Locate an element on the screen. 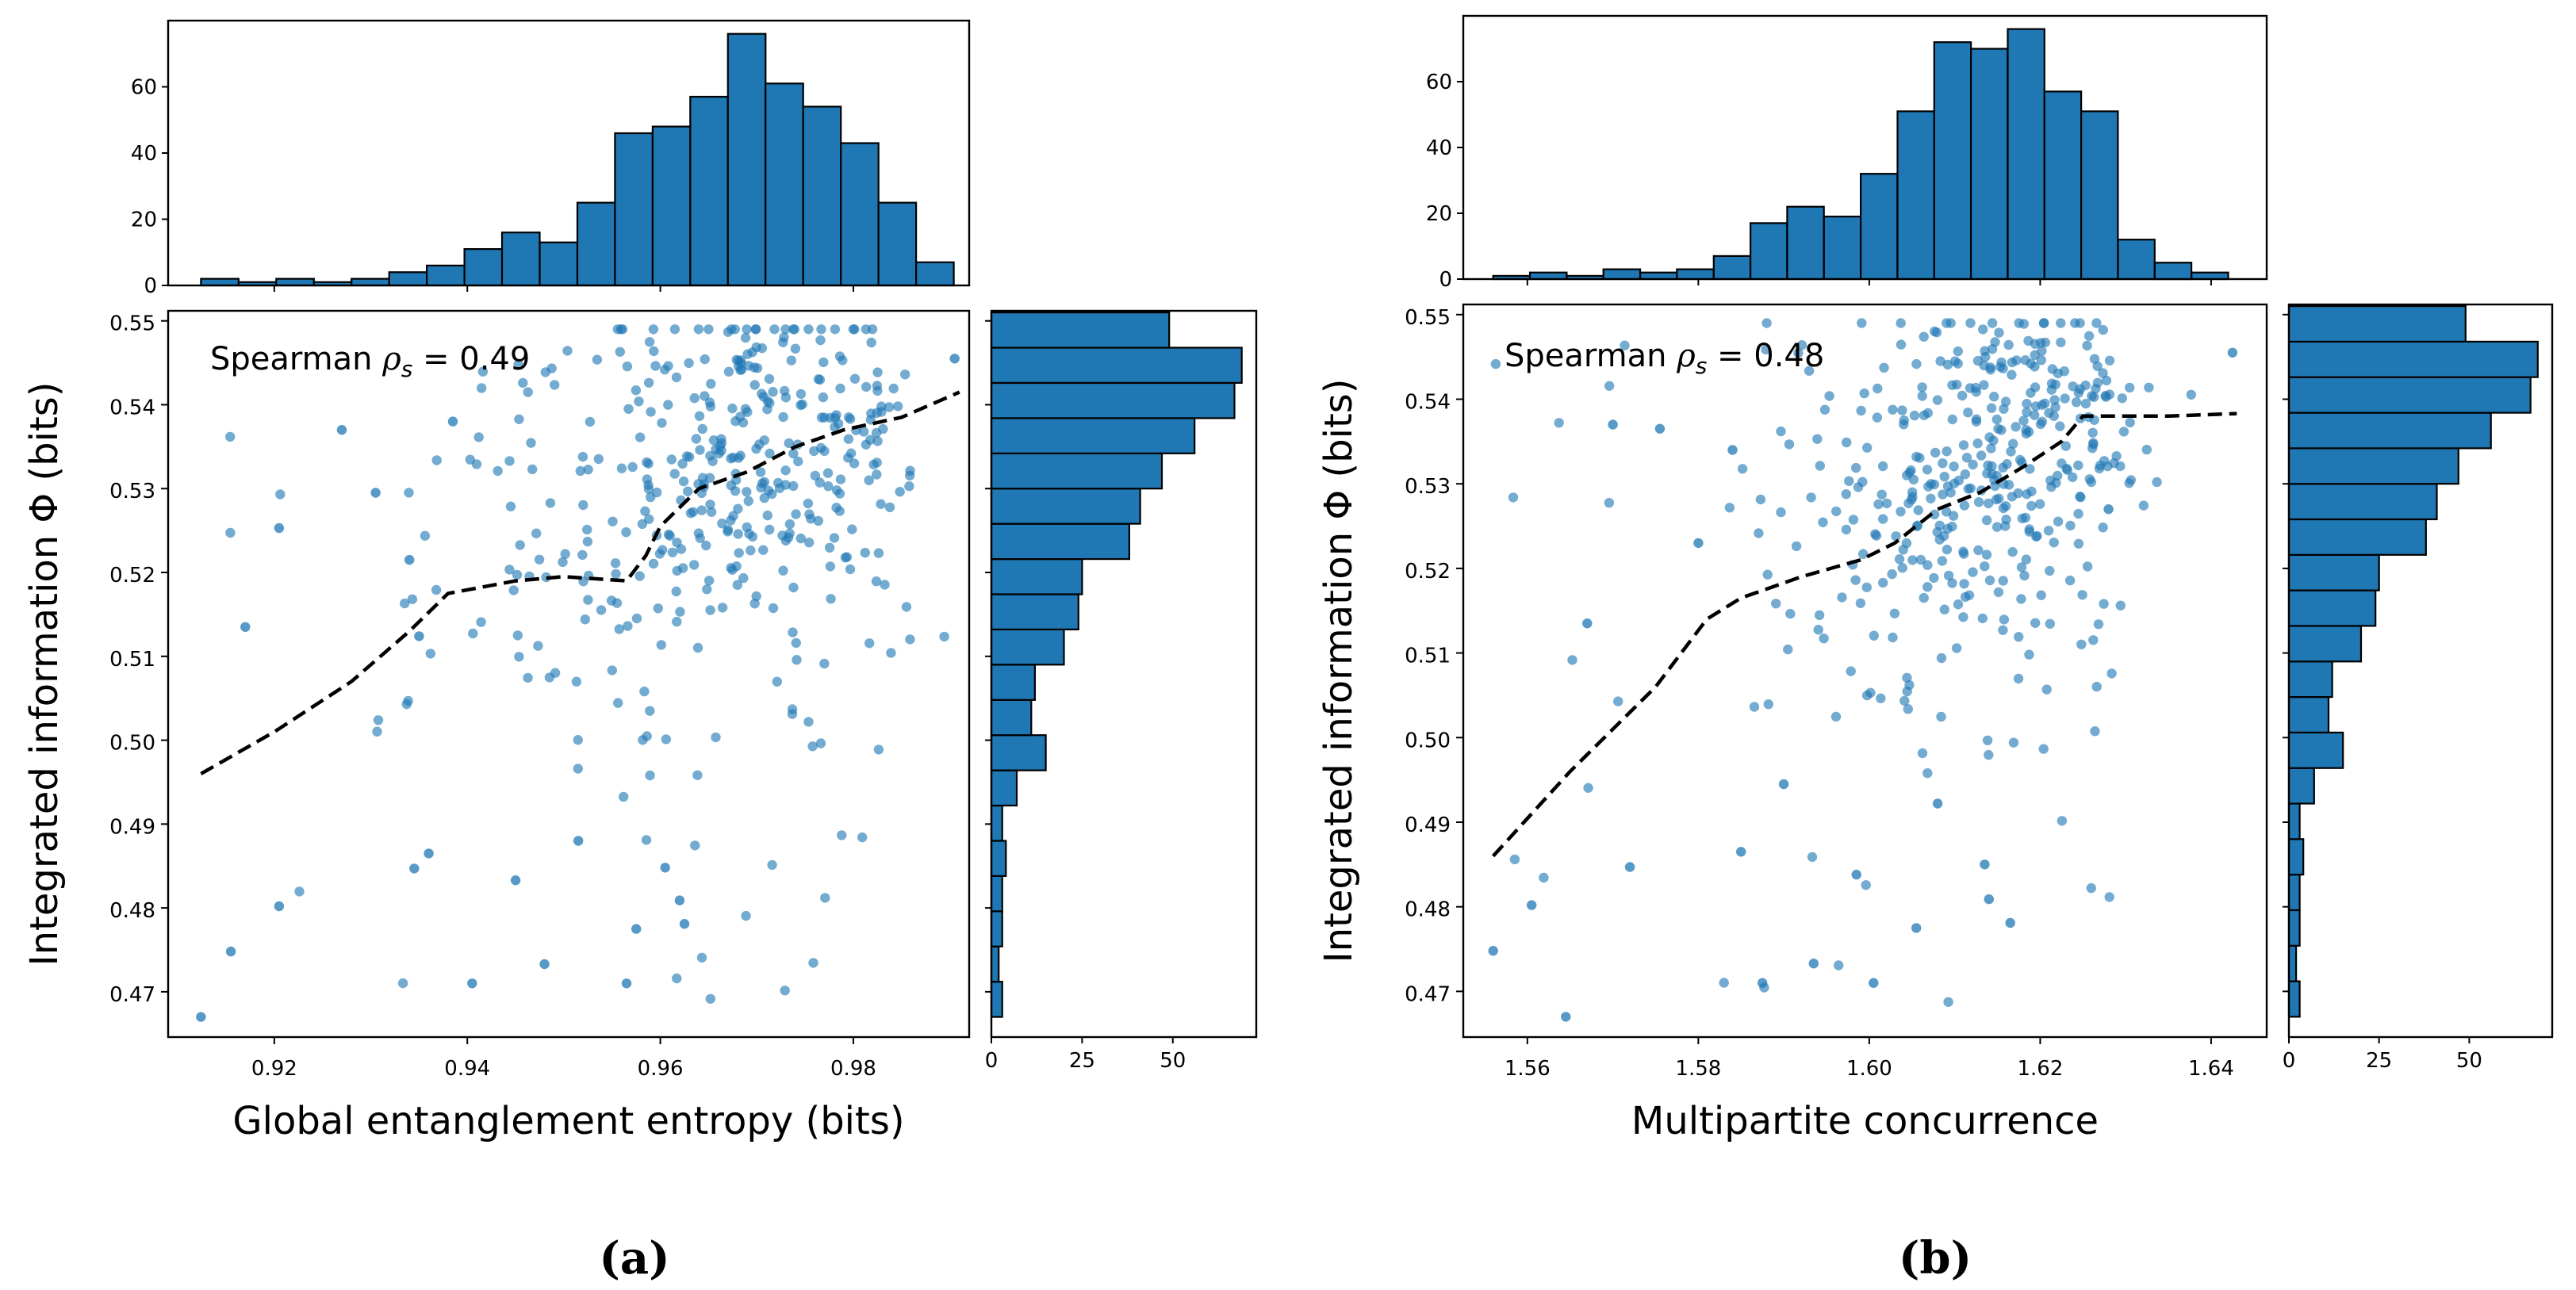 Image resolution: width=2576 pixels, height=1290 pixels. x-tick-label: 1.62 is located at coordinates (2040, 1069).